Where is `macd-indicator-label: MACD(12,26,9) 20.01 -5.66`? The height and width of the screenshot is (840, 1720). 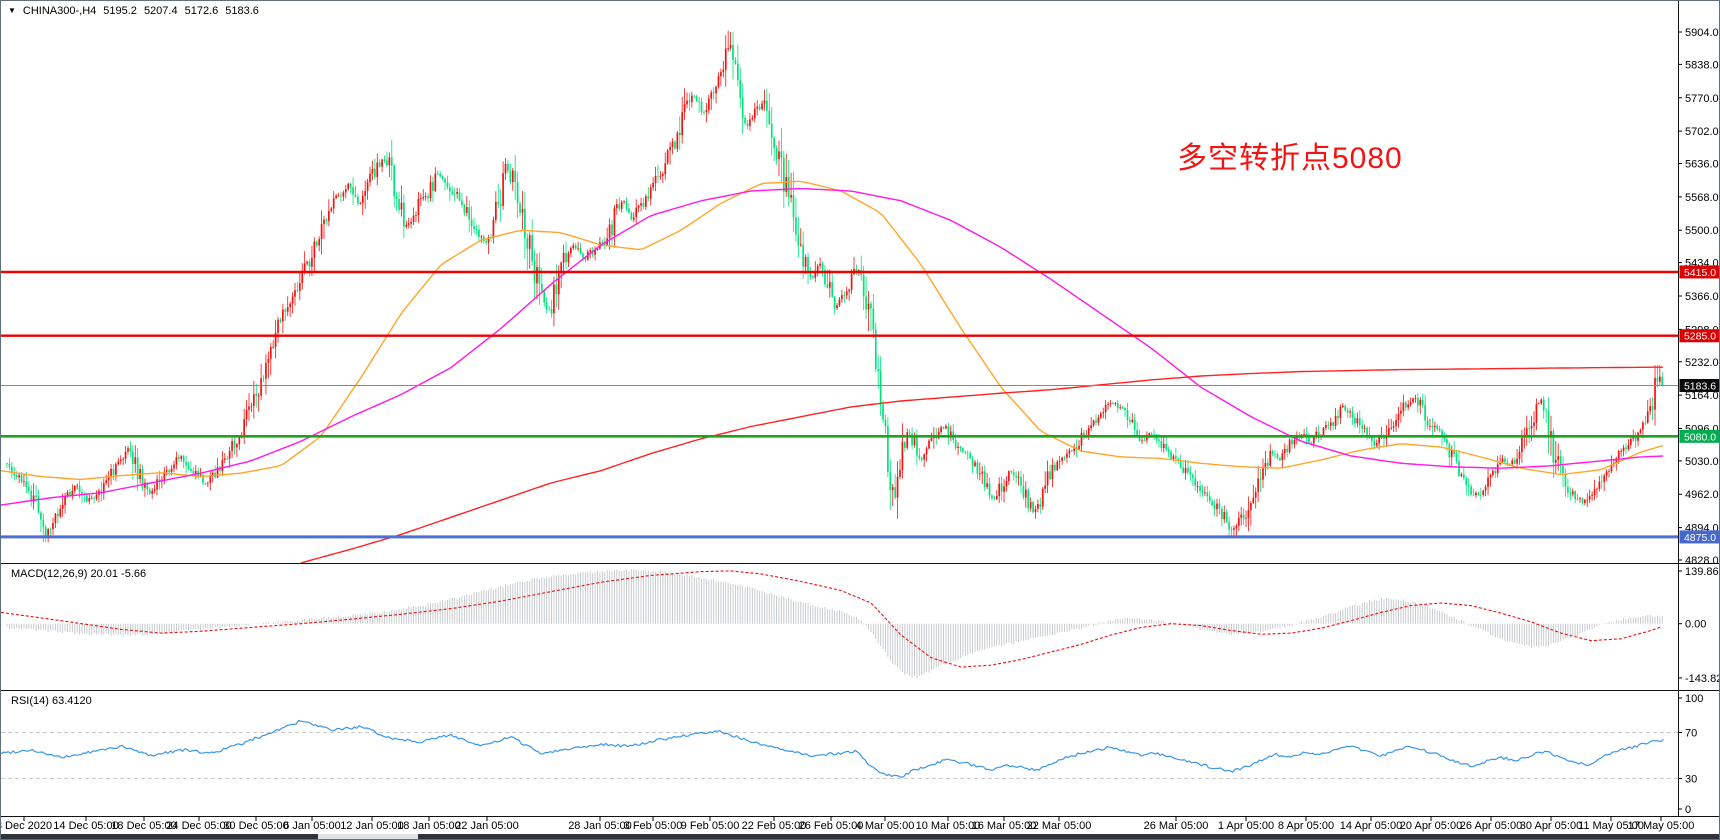
macd-indicator-label: MACD(12,26,9) 20.01 -5.66 is located at coordinates (79, 574).